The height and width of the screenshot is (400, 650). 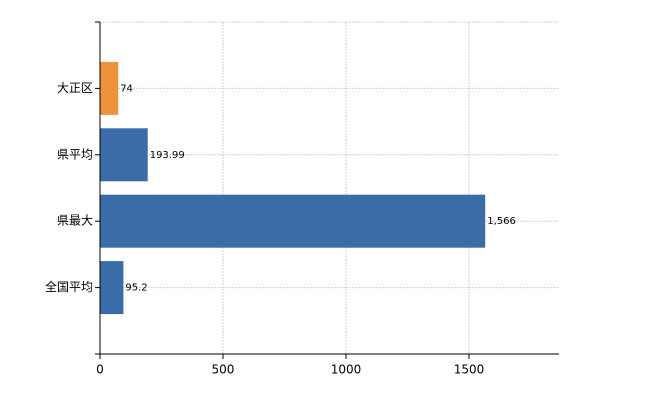 I want to click on value-label: 74, so click(x=126, y=88).